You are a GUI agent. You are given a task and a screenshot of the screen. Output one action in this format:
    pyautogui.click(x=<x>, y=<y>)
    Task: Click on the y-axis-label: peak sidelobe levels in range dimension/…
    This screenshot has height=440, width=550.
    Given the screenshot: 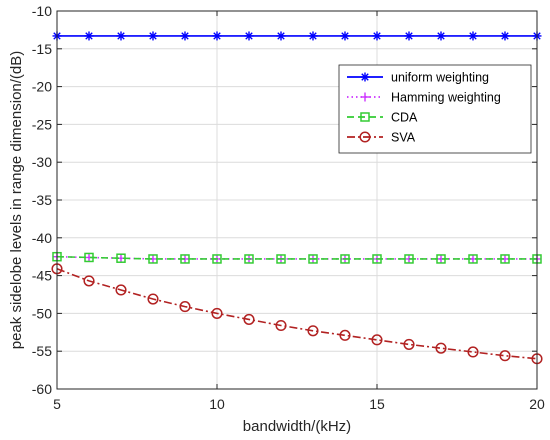 What is the action you would take?
    pyautogui.click(x=16, y=200)
    